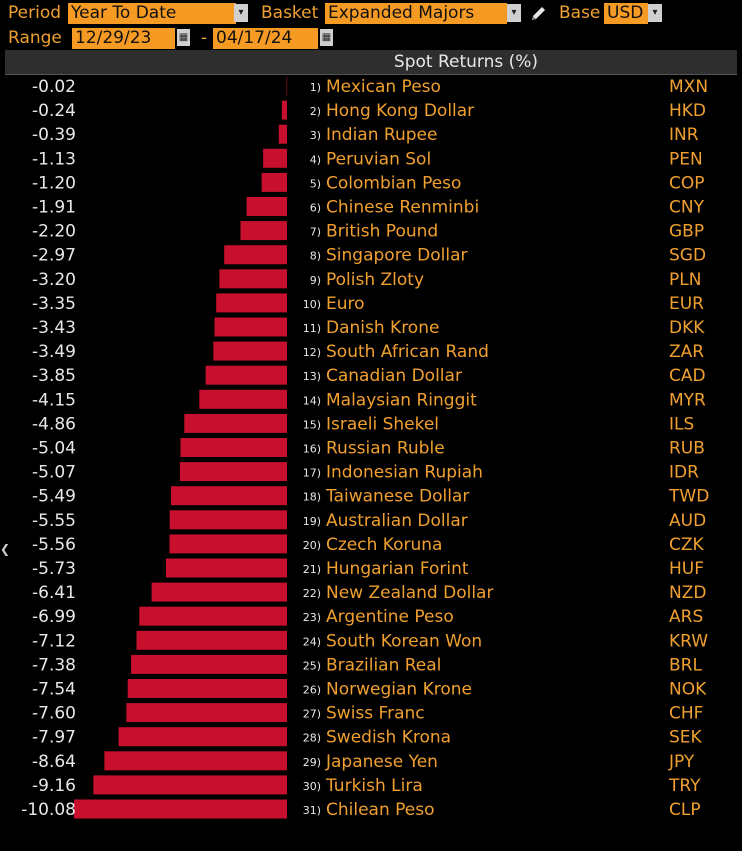 Image resolution: width=742 pixels, height=851 pixels. I want to click on bar-eur, so click(251, 303).